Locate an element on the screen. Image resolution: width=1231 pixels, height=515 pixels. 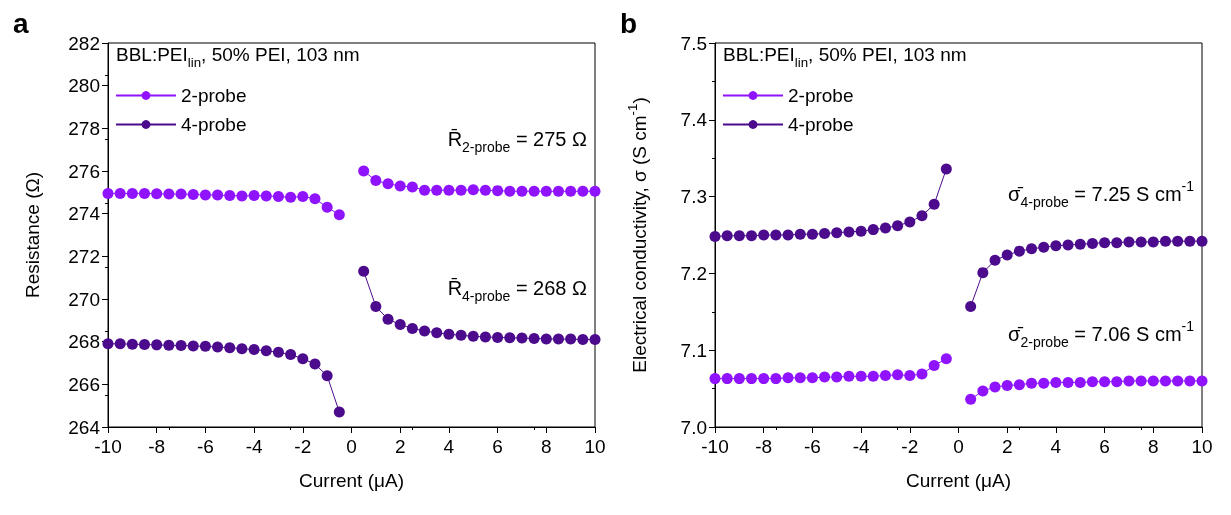
y-tick-label: 274 is located at coordinates (84, 214).